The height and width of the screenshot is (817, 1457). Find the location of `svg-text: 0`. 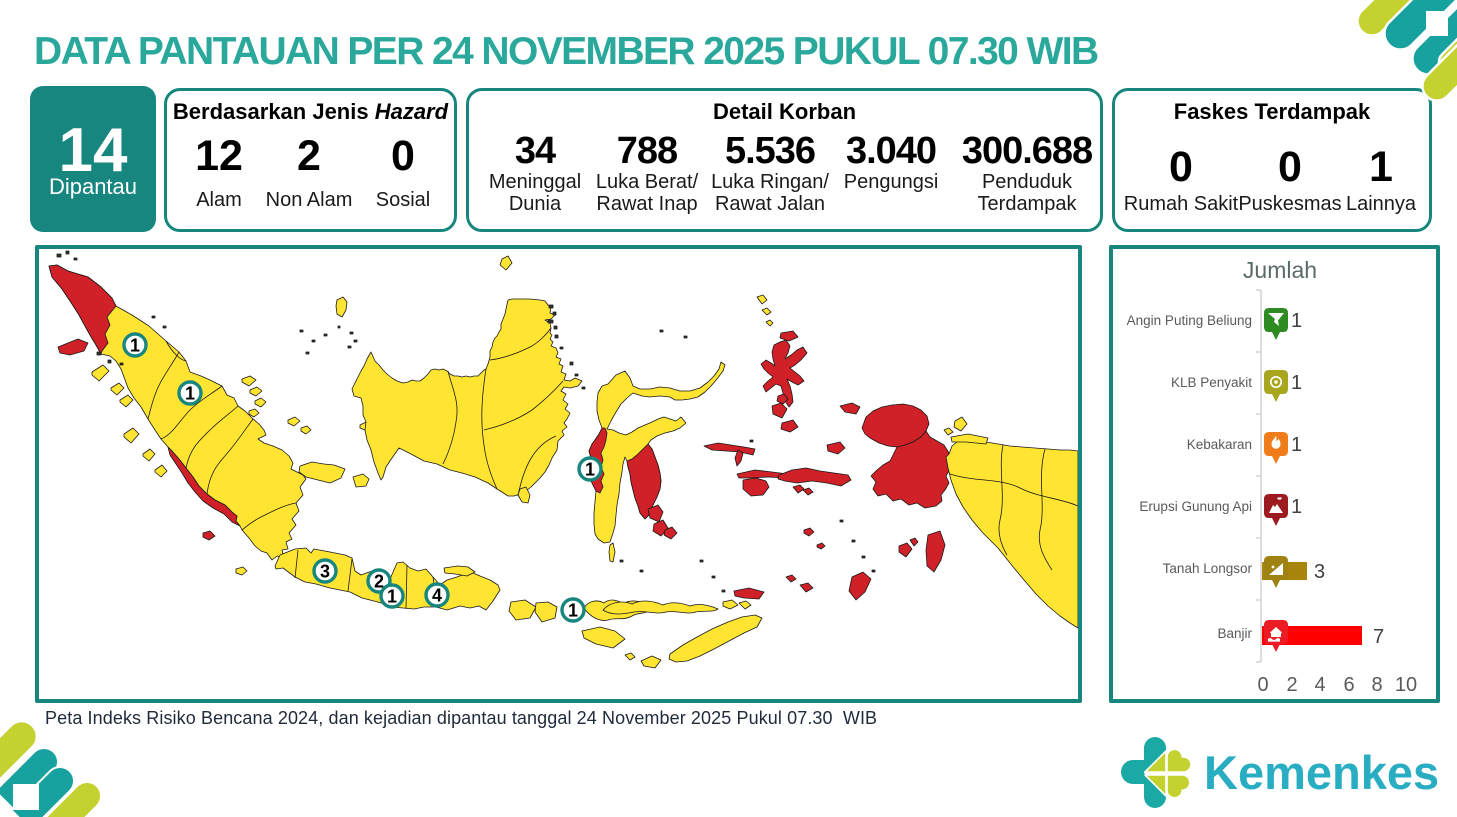

svg-text: 0 is located at coordinates (1262, 685).